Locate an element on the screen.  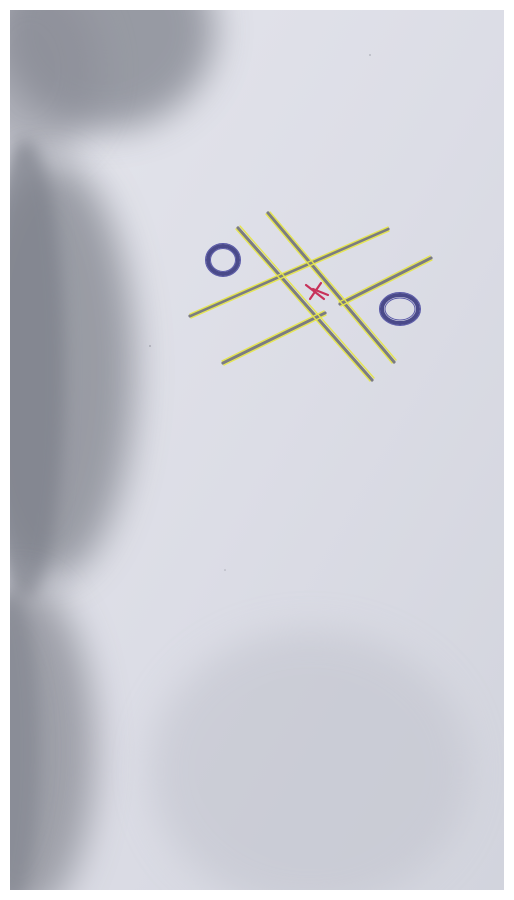
grid-line-vertical-left is located at coordinates (305, 304).